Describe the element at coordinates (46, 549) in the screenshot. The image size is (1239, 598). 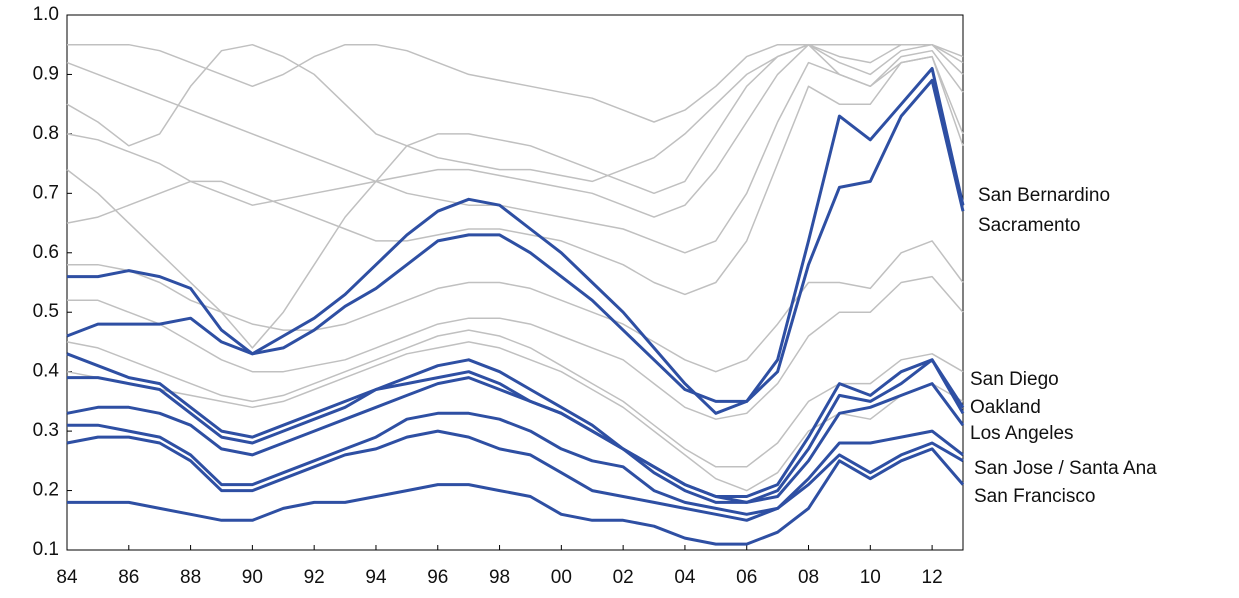
I see `y-tick-label: 0.1` at that location.